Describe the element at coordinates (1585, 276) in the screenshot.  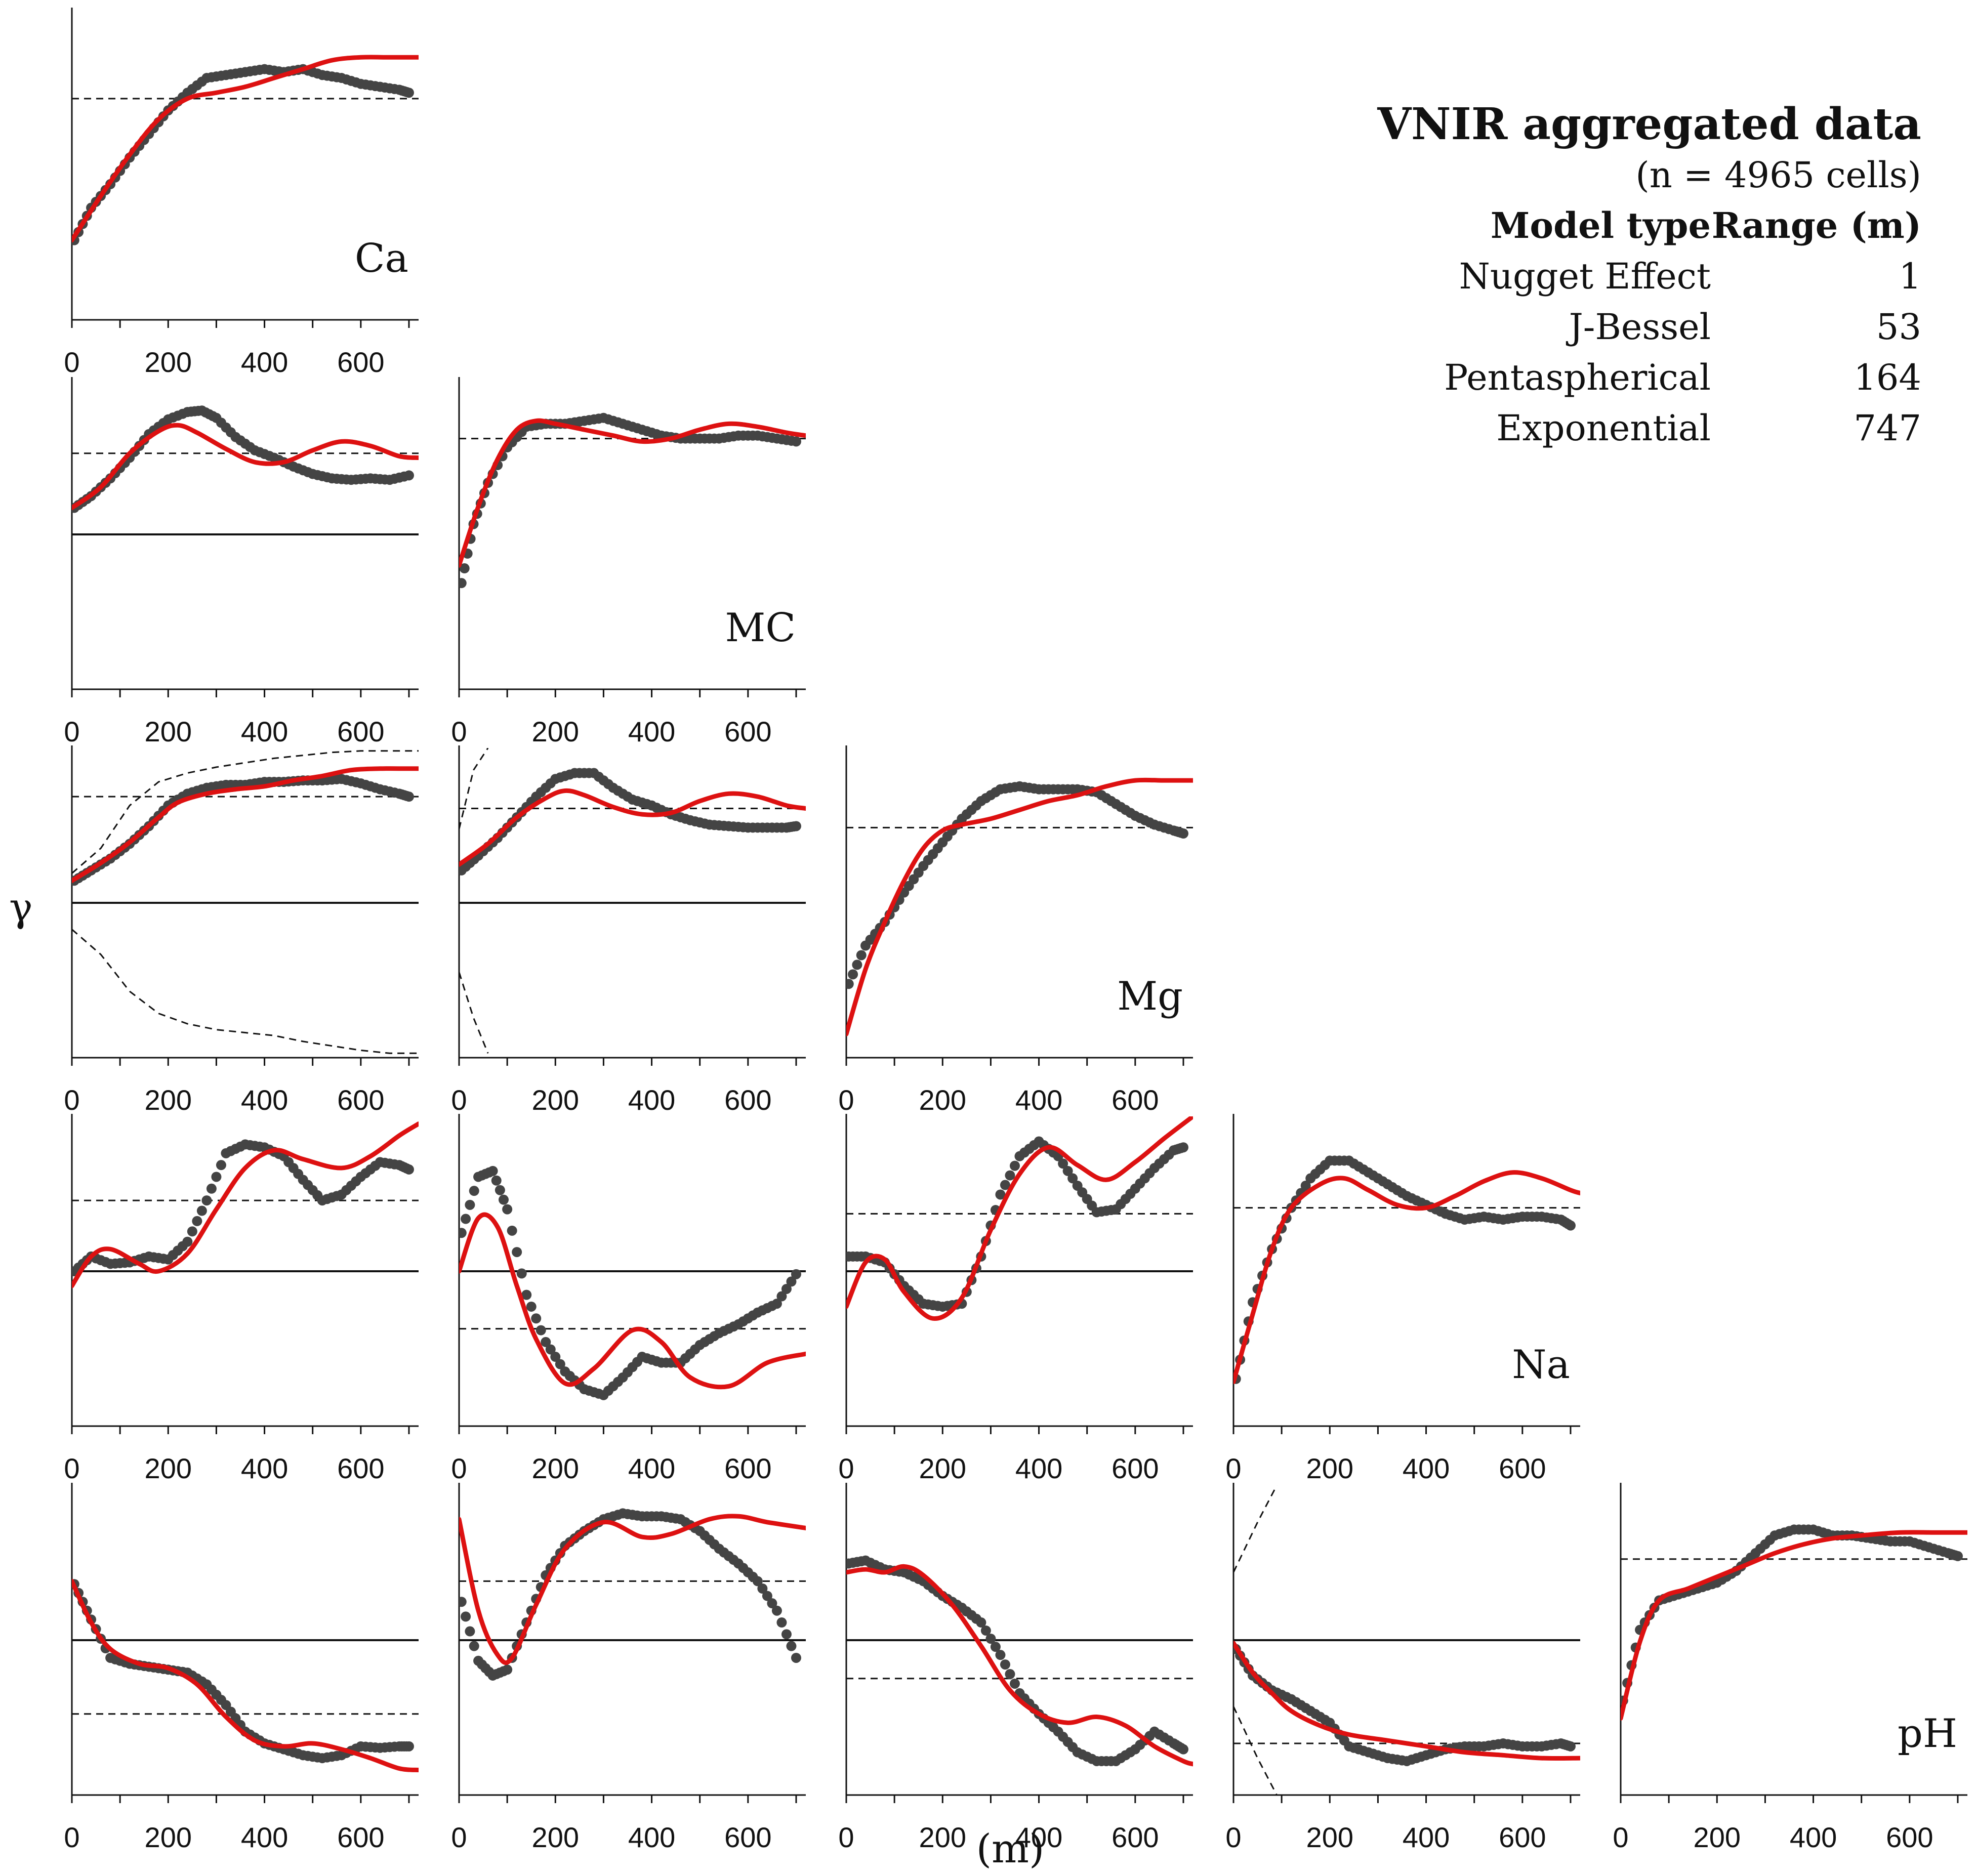
I see `legend-row-model: Nugget Effect` at that location.